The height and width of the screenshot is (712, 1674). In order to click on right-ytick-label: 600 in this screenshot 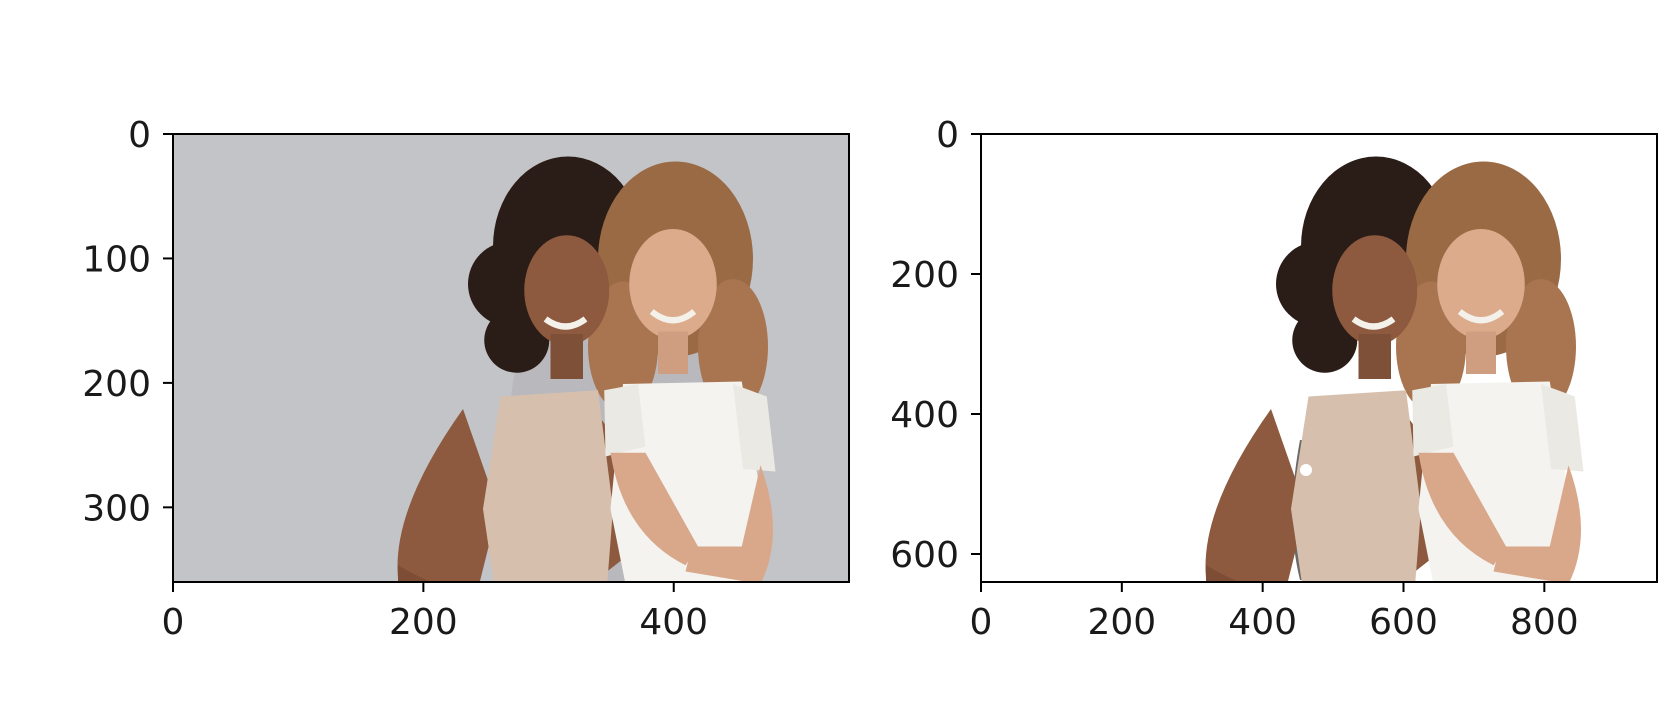, I will do `click(924, 555)`.